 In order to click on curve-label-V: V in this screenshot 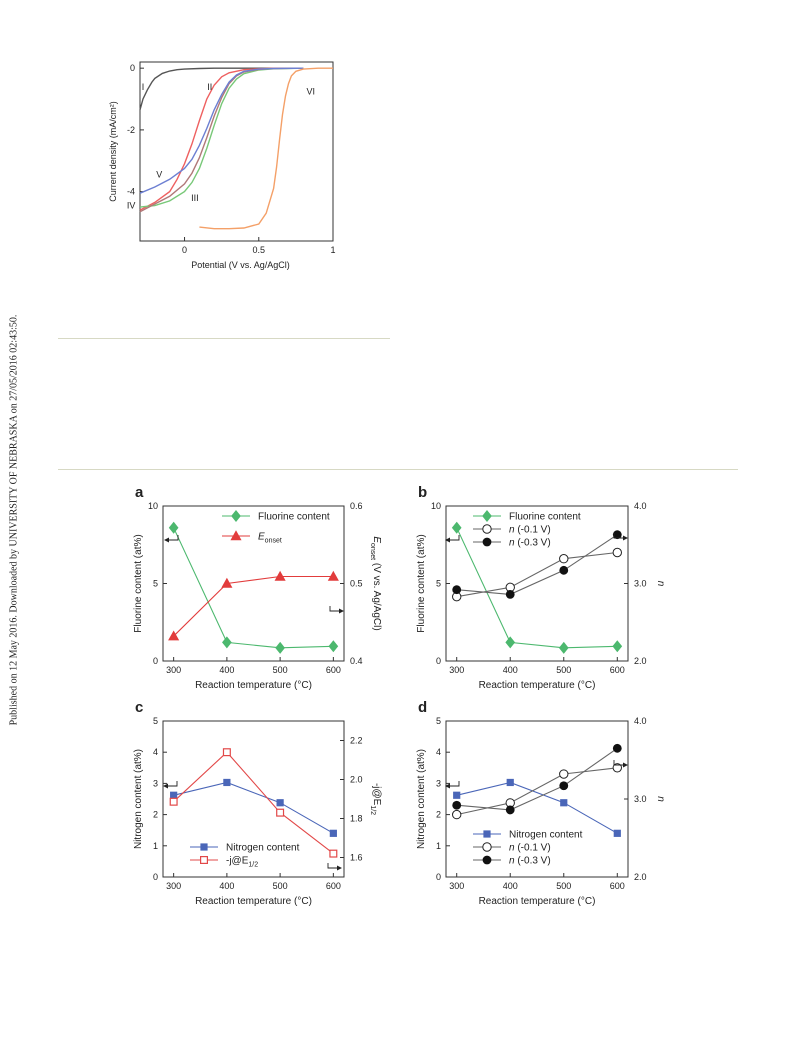, I will do `click(159, 175)`.